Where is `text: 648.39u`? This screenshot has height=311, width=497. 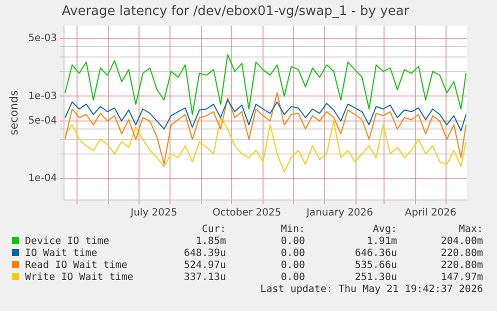 text: 648.39u is located at coordinates (204, 254).